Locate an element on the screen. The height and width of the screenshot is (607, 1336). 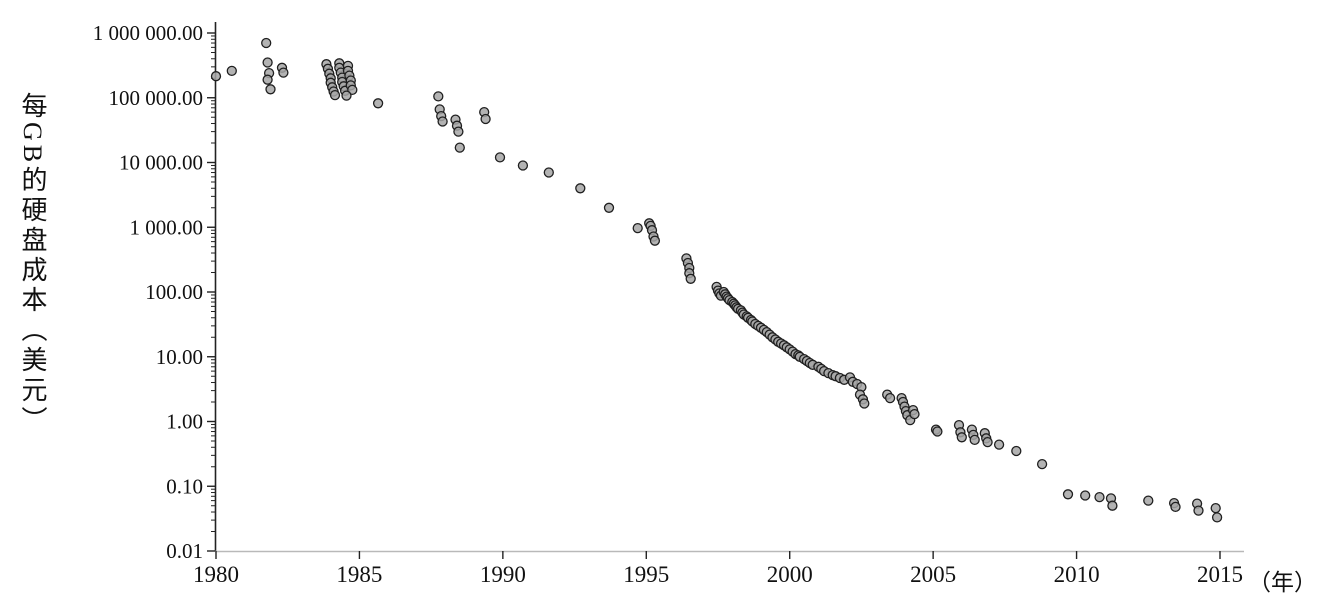
y-tick-label: 10.00 is located at coordinates (179, 357).